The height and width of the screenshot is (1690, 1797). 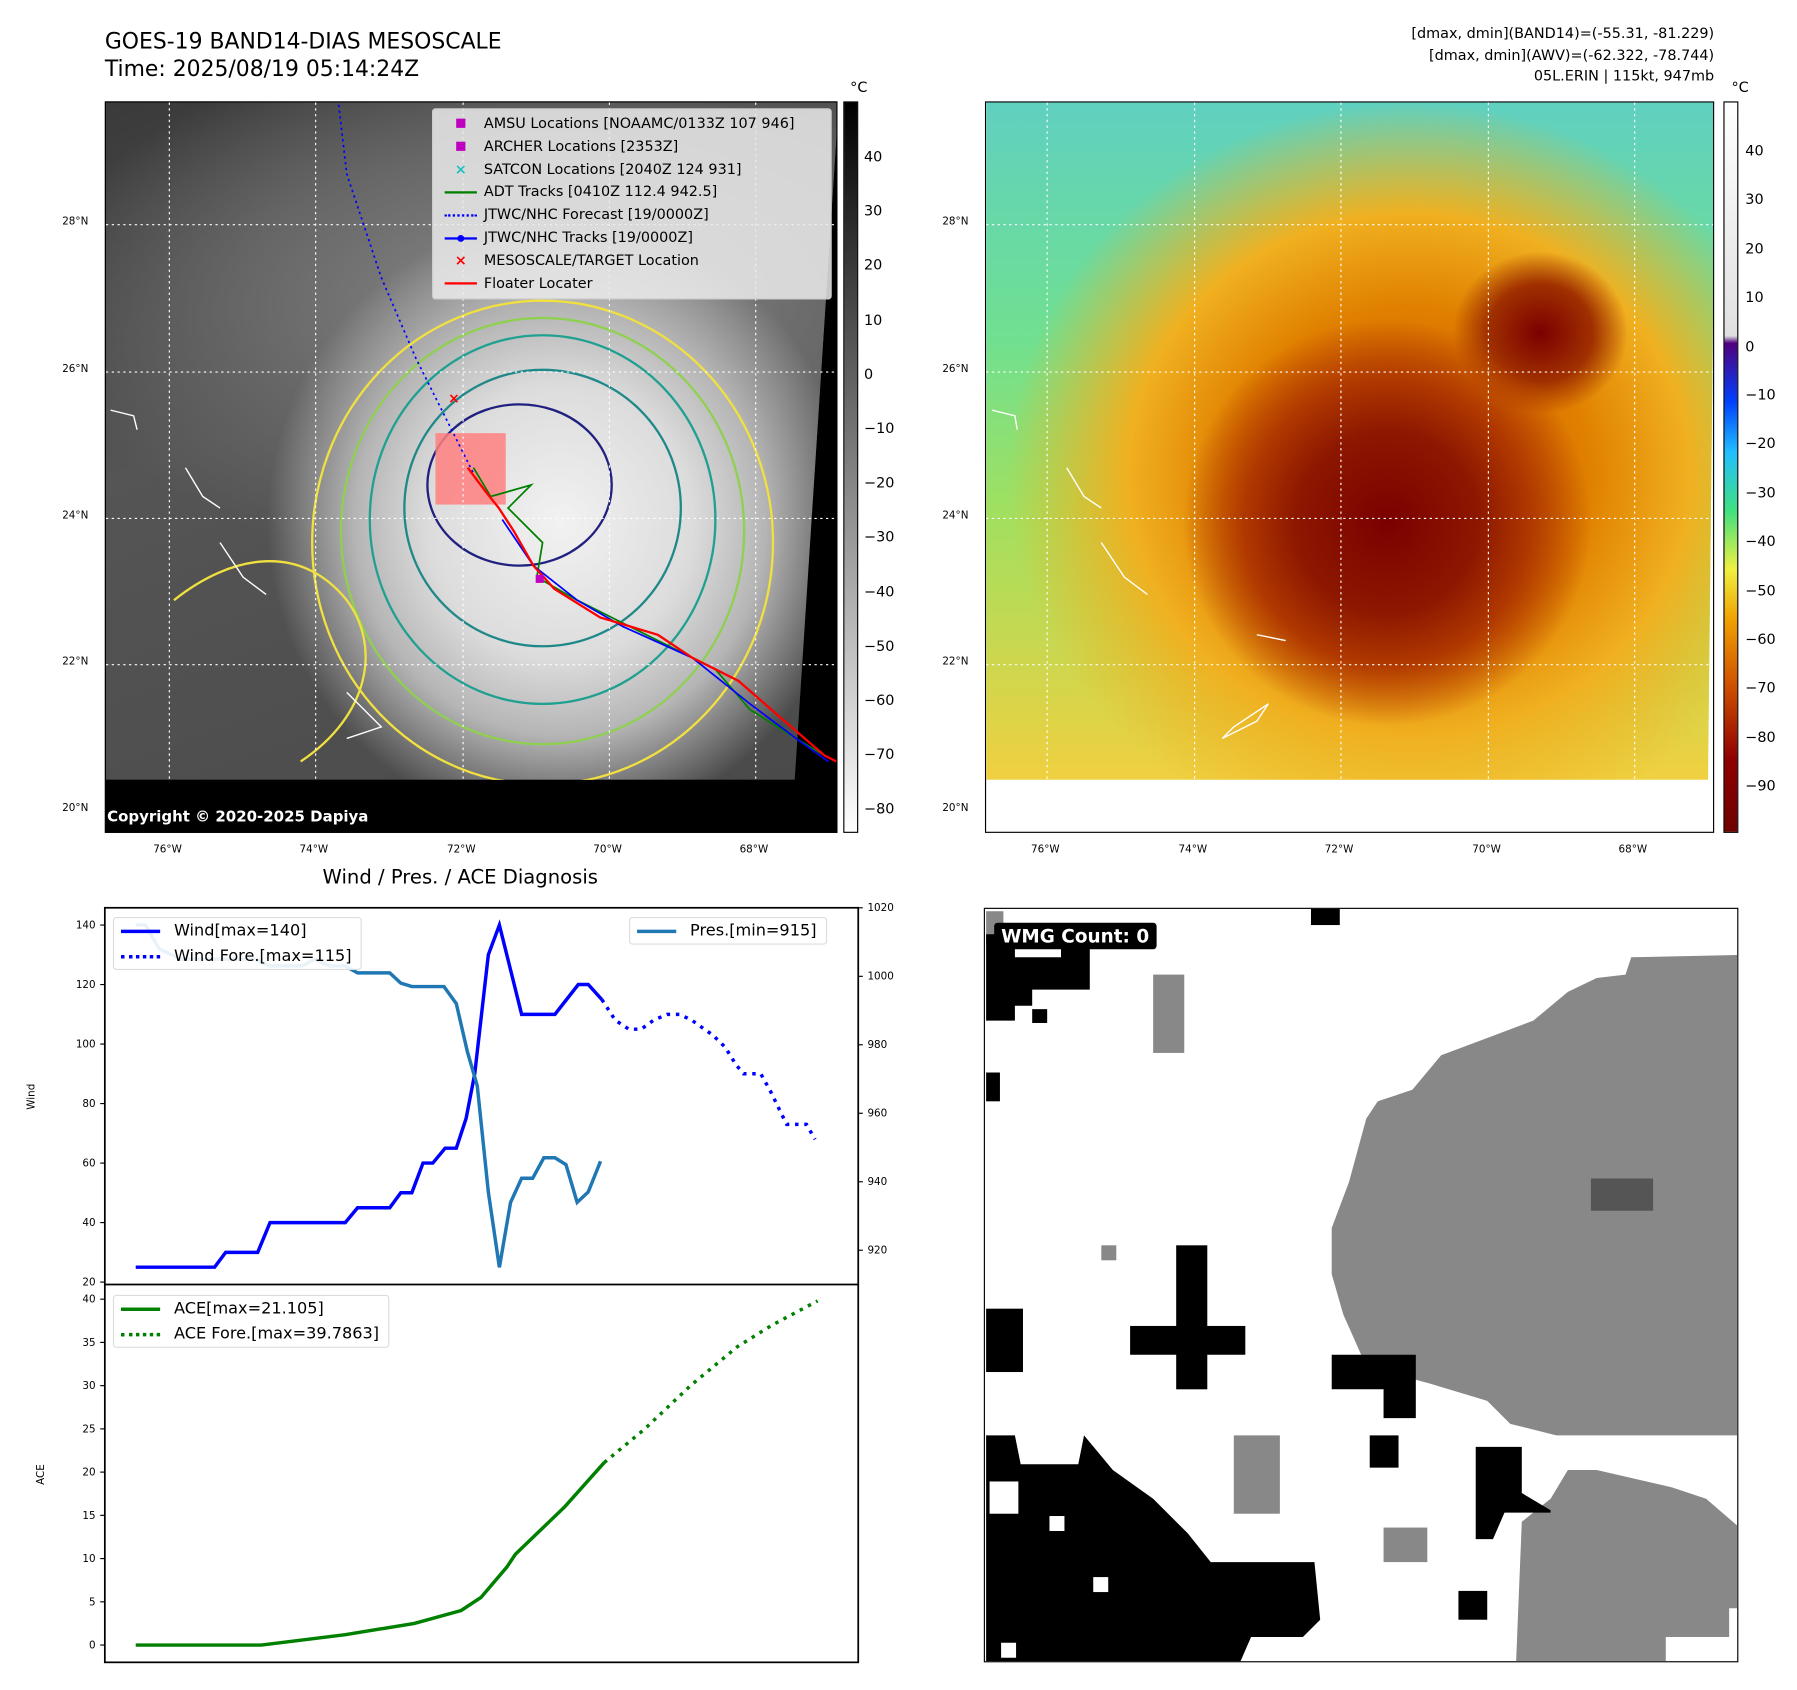 What do you see at coordinates (868, 373) in the screenshot?
I see `left-colorbar-tick: 0` at bounding box center [868, 373].